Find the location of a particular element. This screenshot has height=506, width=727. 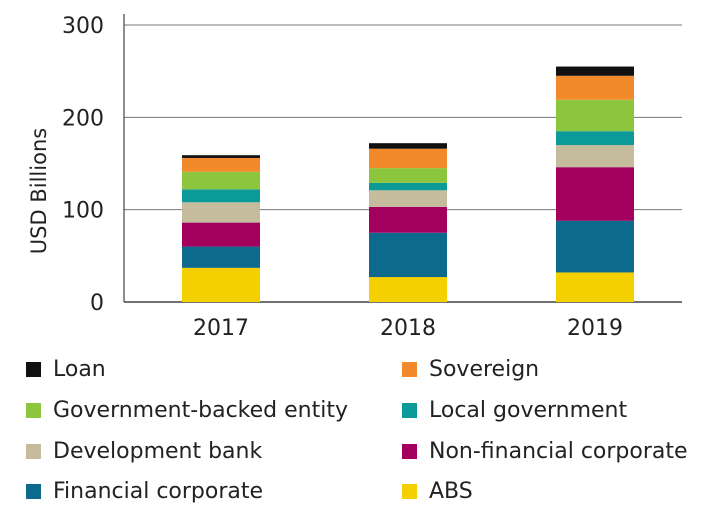

legend-item-loan: Loan is located at coordinates (66, 369).